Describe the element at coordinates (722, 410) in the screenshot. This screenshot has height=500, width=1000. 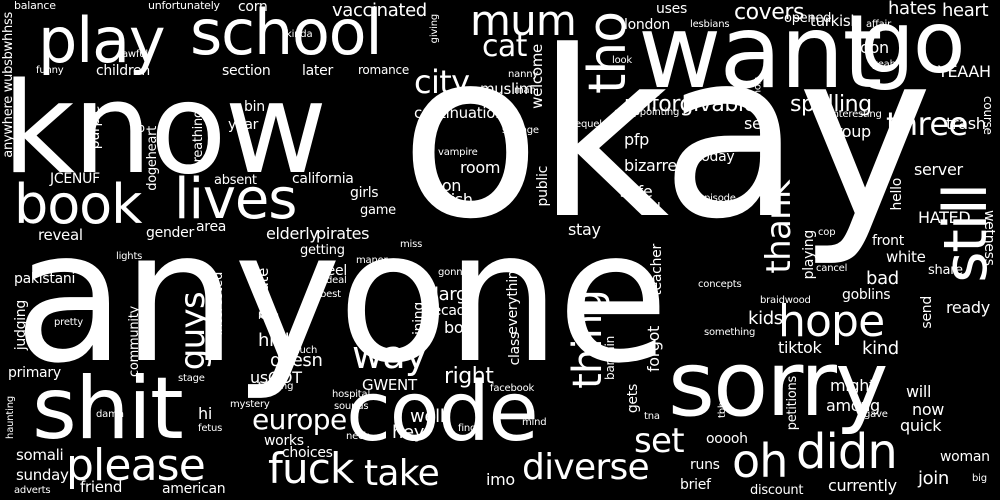
I see `word-tbh: tbh` at that location.